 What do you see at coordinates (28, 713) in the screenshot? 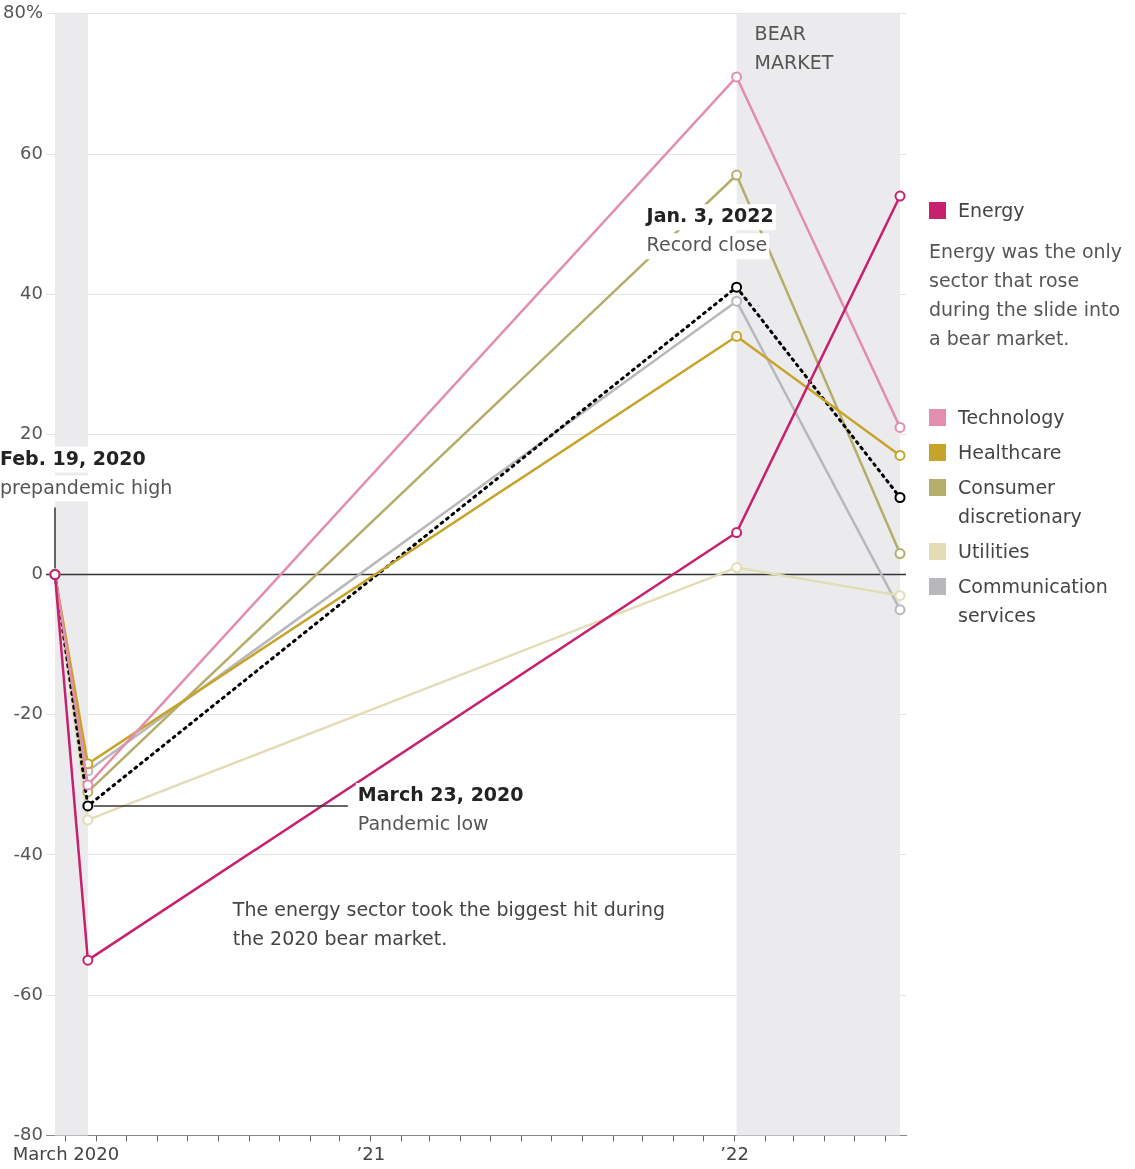
I see `y-tick-label: -20` at bounding box center [28, 713].